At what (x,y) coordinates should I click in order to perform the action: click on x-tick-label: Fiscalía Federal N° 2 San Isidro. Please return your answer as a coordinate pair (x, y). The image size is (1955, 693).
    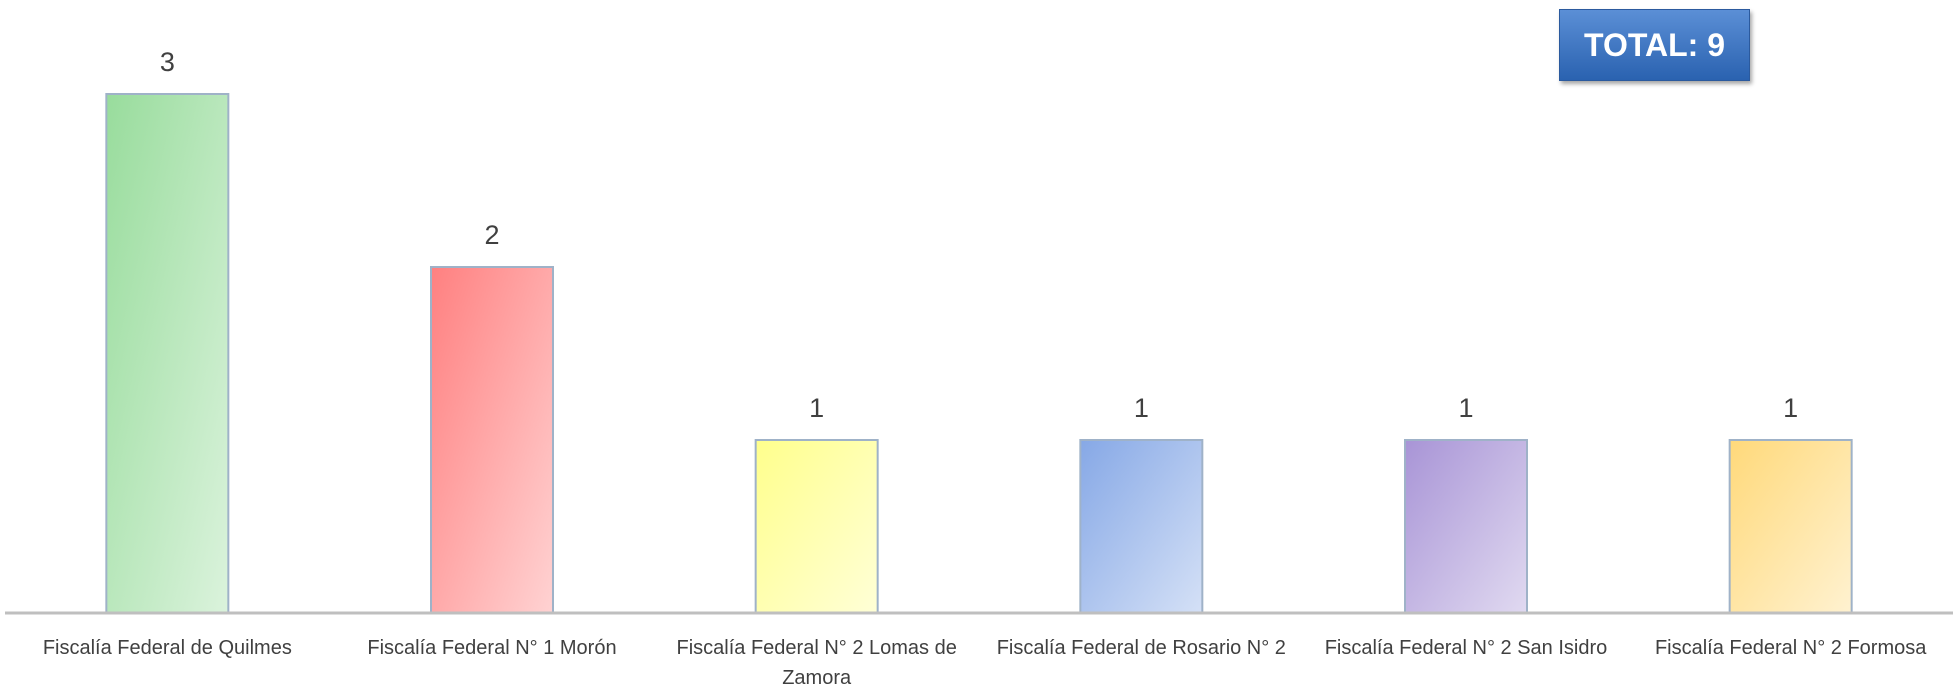
    Looking at the image, I should click on (1466, 648).